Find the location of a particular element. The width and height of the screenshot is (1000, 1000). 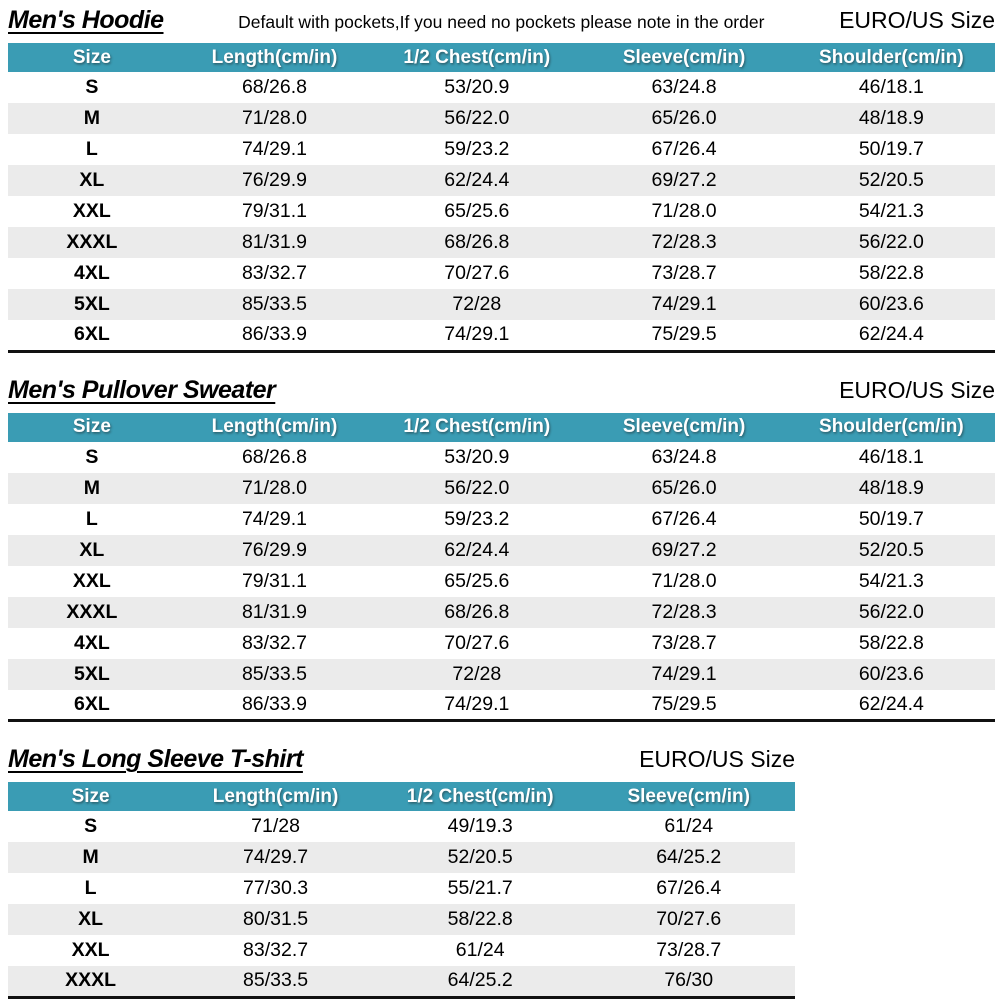

size-cell: 4XL is located at coordinates (92, 642).